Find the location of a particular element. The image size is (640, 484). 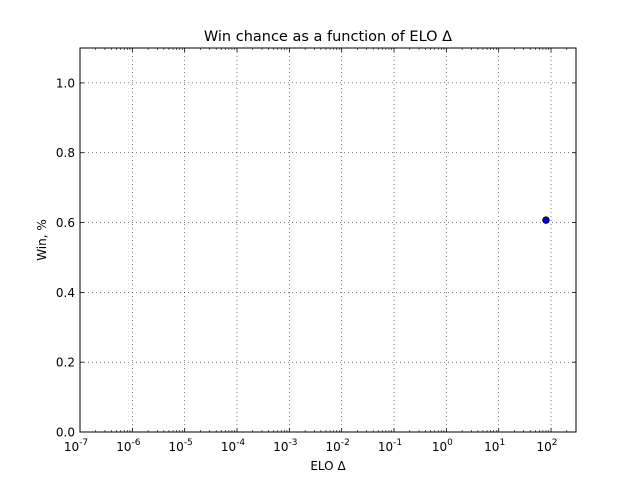

y-tick-label: 0.8 is located at coordinates (65, 153).